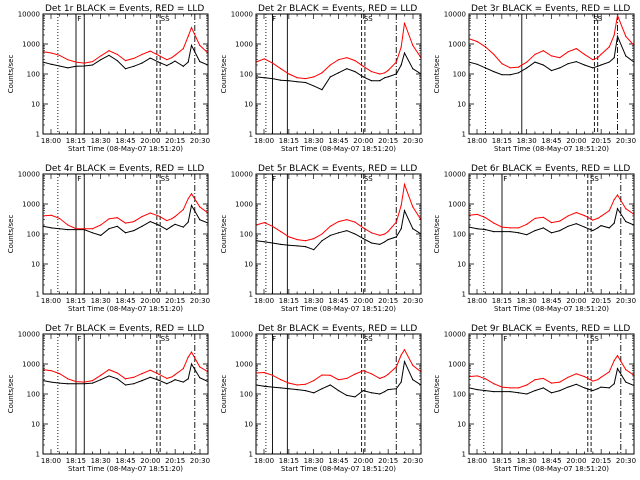  Describe the element at coordinates (337, 169) in the screenshot. I see `panel-title: Det 5r BLACK = Events, RED = LLD` at that location.